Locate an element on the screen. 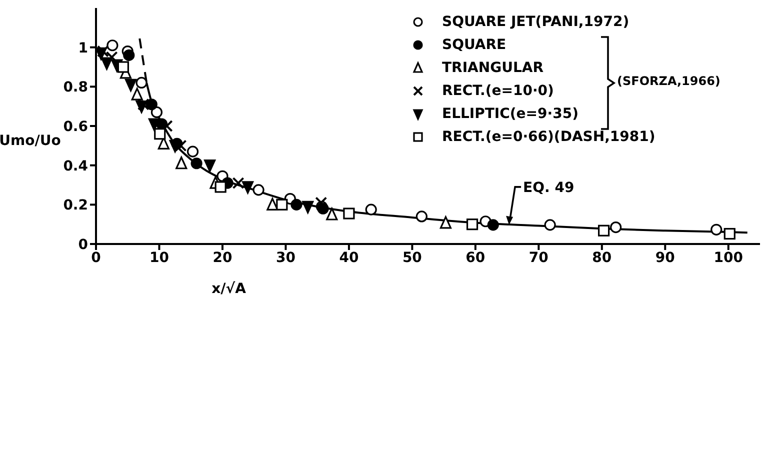 This screenshot has height=451, width=764. x-tick-label: 90 is located at coordinates (665, 258).